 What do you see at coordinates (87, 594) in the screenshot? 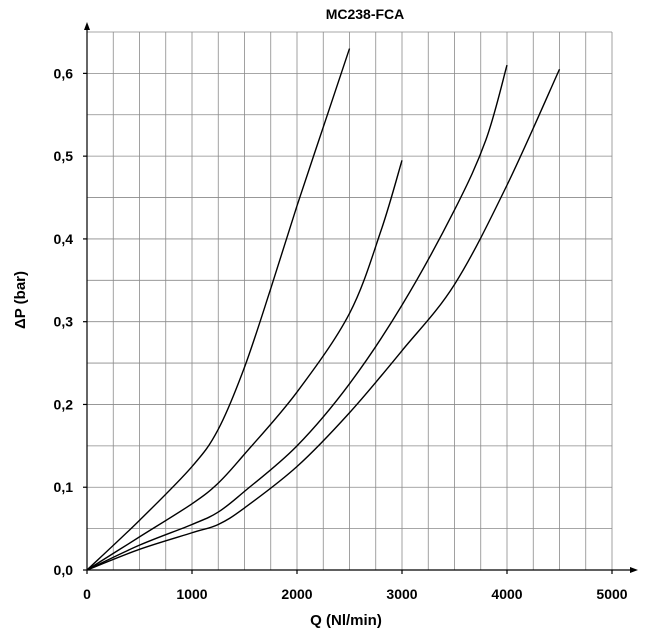
I see `x-tick-label: 0` at bounding box center [87, 594].